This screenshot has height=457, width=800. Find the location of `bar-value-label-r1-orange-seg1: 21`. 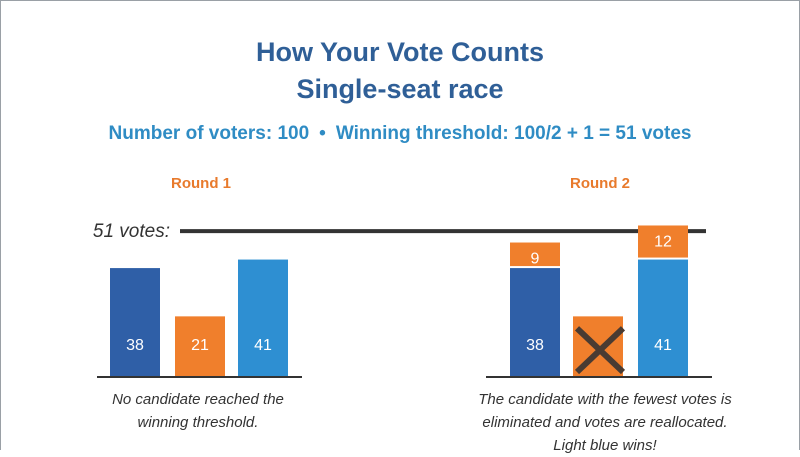

bar-value-label-r1-orange-seg1: 21 is located at coordinates (200, 345).